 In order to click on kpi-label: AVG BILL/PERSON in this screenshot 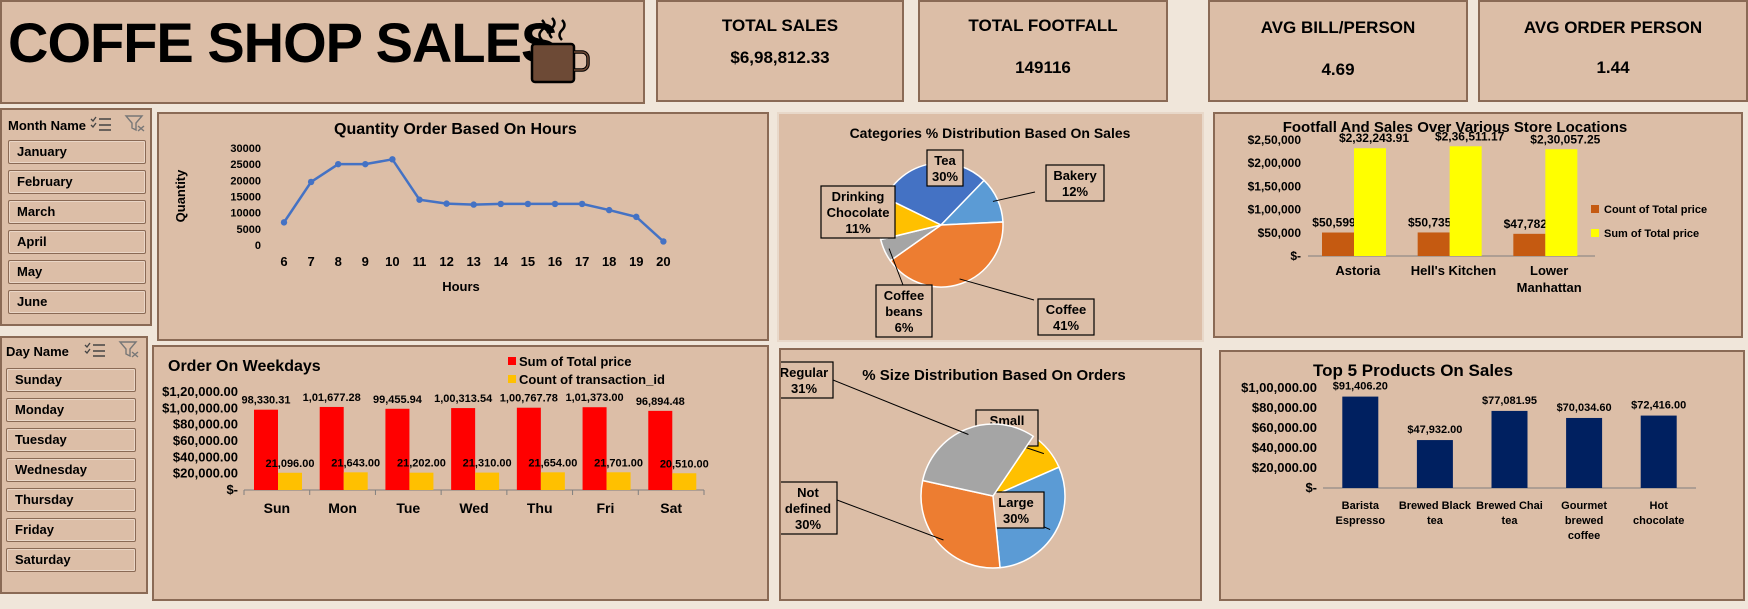, I will do `click(1338, 27)`.